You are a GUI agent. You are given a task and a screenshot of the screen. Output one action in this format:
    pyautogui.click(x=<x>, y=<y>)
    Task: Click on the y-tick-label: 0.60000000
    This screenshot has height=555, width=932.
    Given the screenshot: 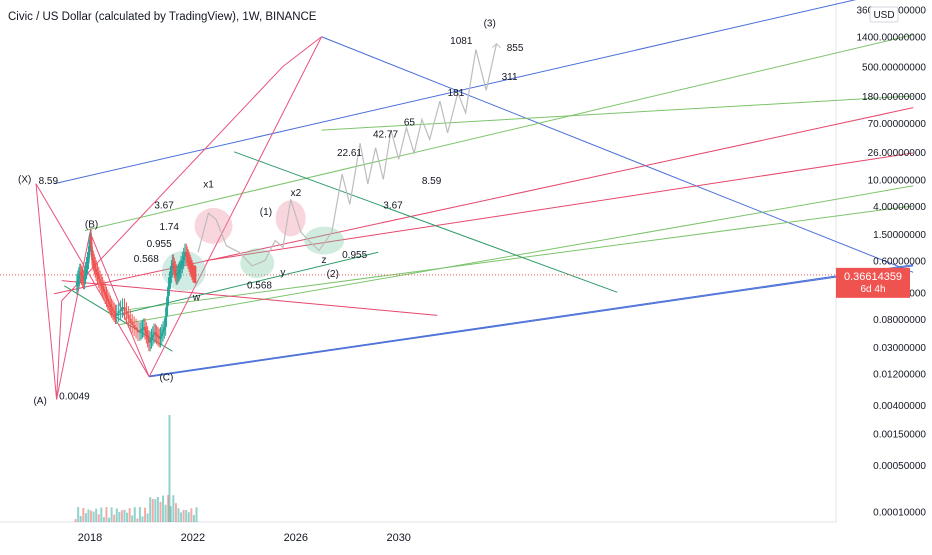 What is the action you would take?
    pyautogui.click(x=899, y=262)
    